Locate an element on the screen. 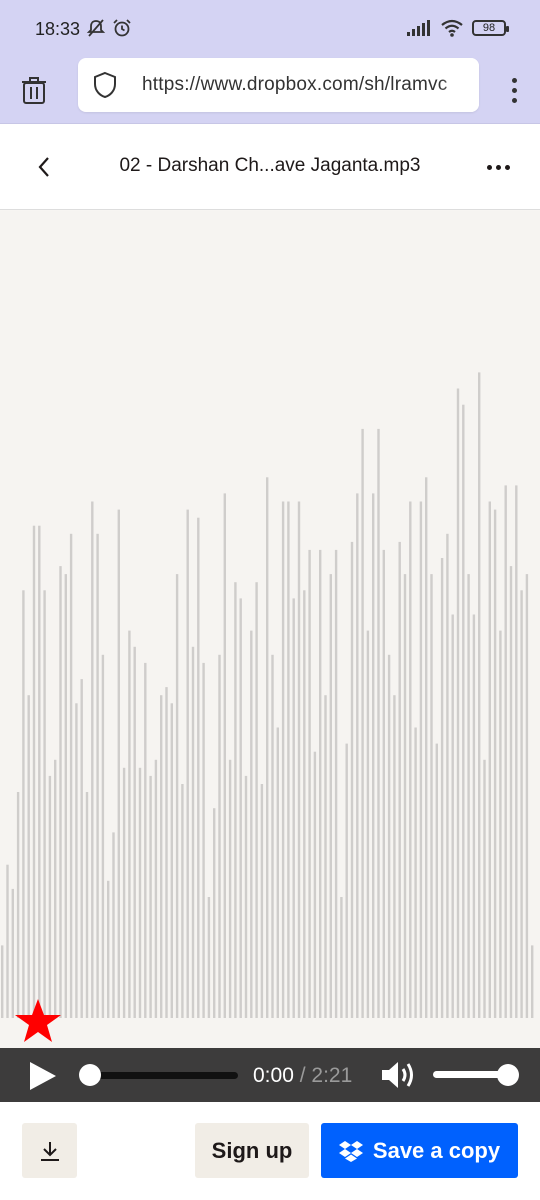 Image resolution: width=540 pixels, height=1200 pixels. seek-handle is located at coordinates (90, 1075).